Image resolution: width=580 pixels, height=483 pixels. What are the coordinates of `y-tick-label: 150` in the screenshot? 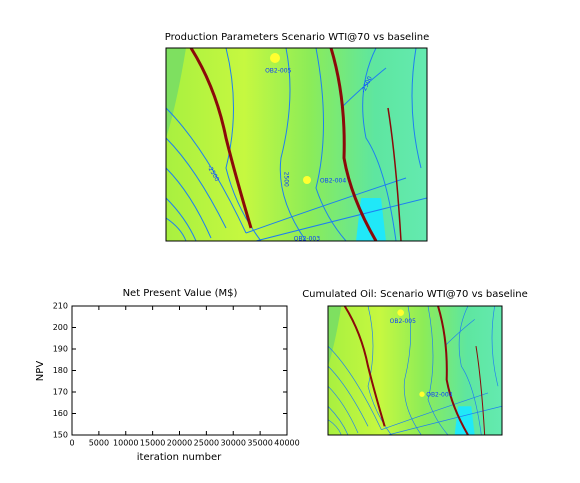 It's located at (60, 435).